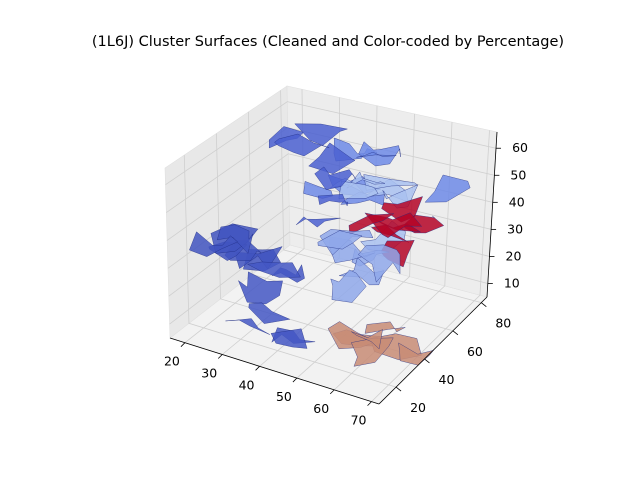 This screenshot has width=640, height=484. I want to click on x-tick-label: 50, so click(284, 396).